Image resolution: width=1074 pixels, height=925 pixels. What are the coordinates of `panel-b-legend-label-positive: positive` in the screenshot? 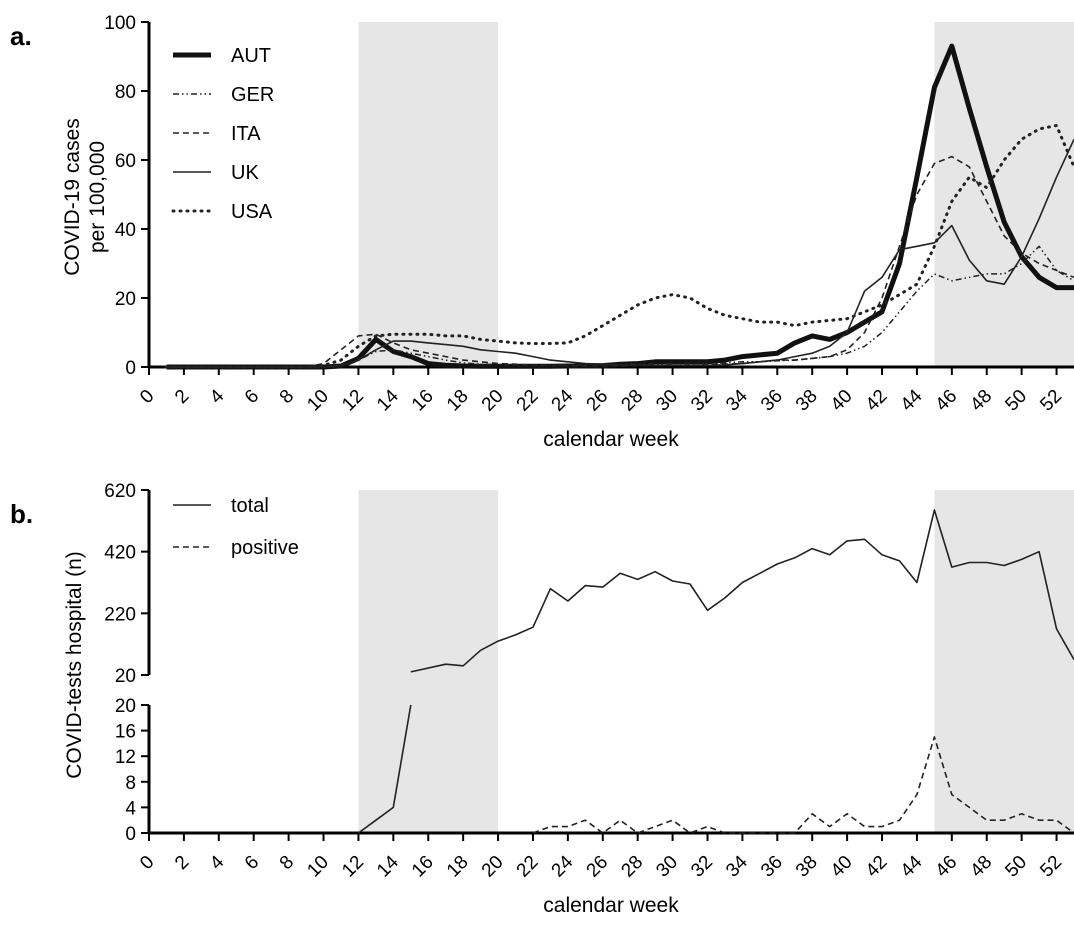 It's located at (265, 548).